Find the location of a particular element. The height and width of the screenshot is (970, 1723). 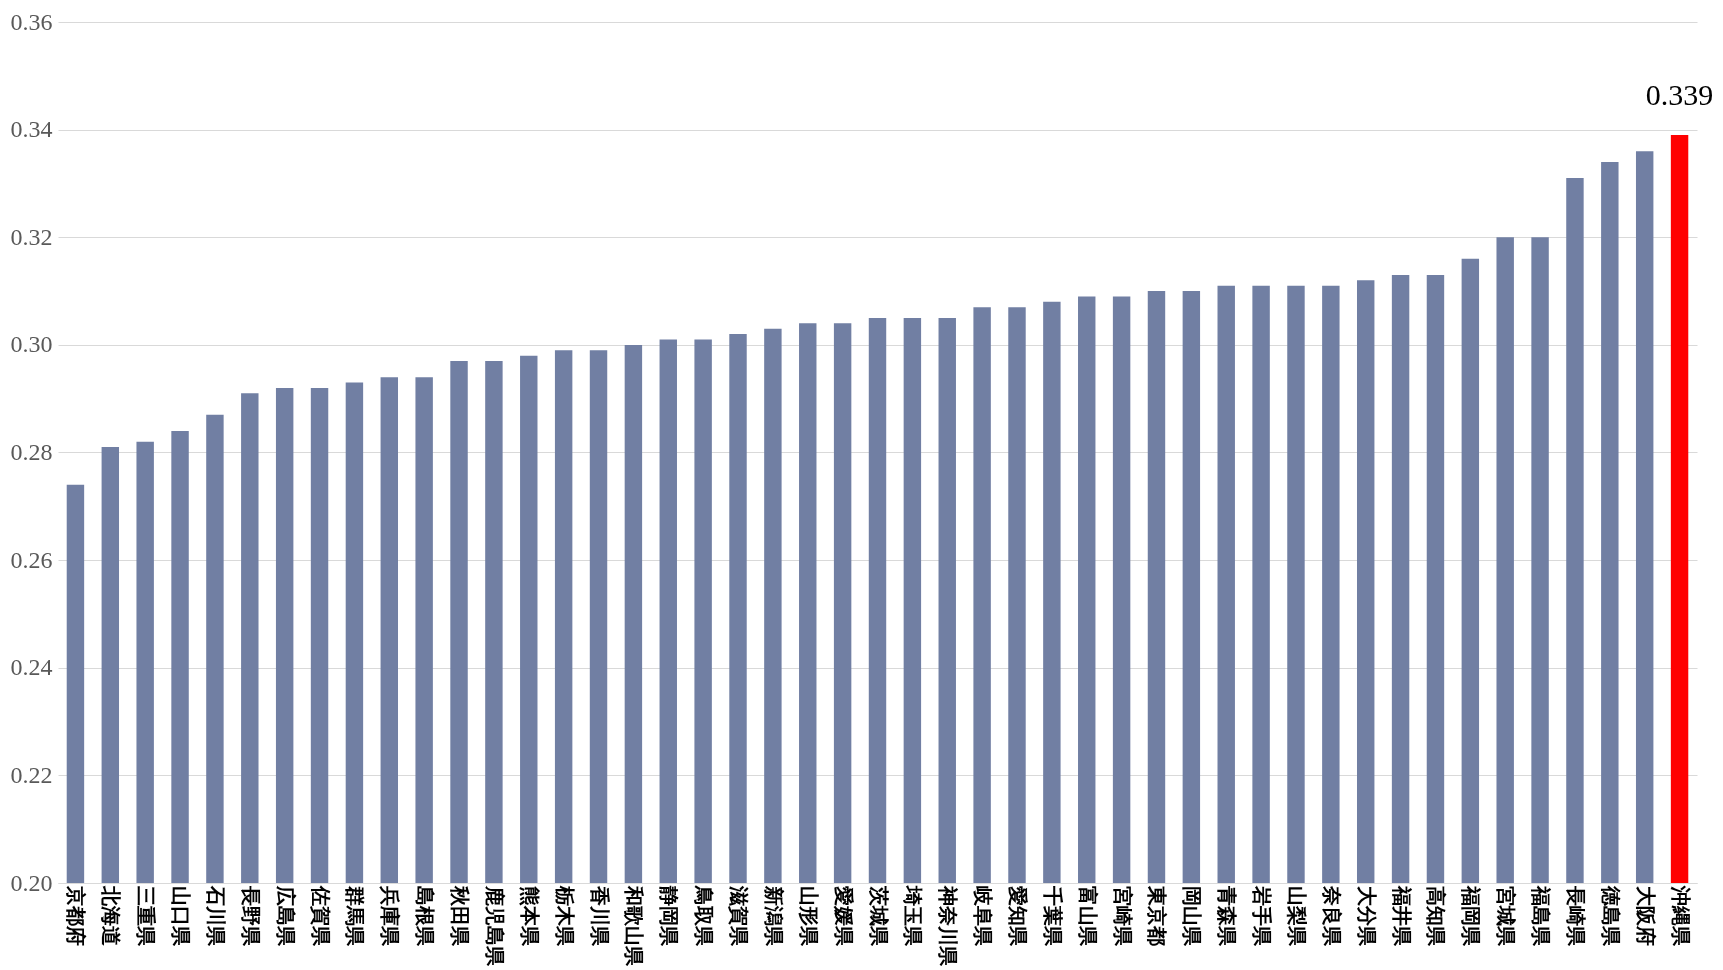

x-tick-label: 奈良県 is located at coordinates (1331, 915).